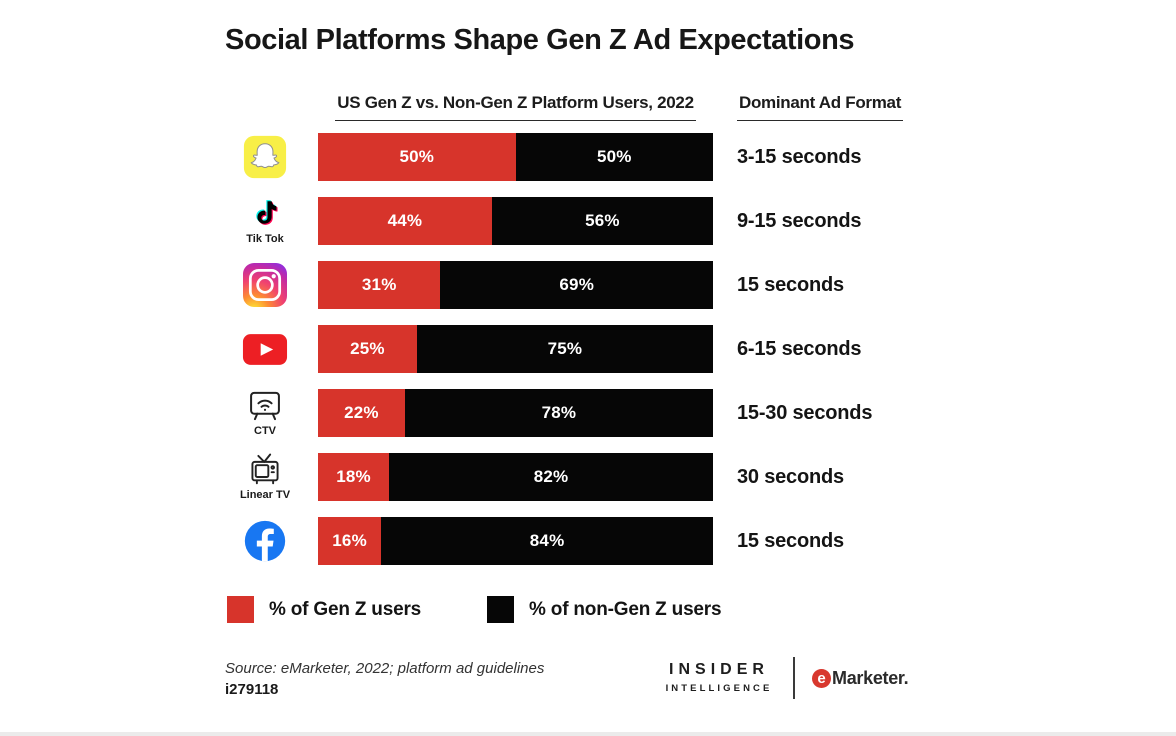 The width and height of the screenshot is (1176, 736). I want to click on table-row: Tik Tok 44% 56% 9-15 seconds, so click(588, 221).